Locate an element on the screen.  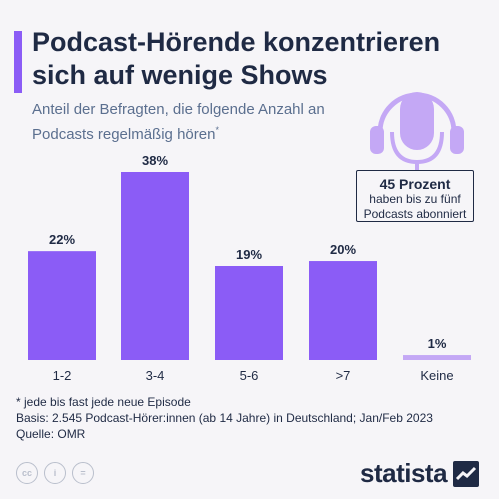
equals-icon: = is located at coordinates (83, 473).